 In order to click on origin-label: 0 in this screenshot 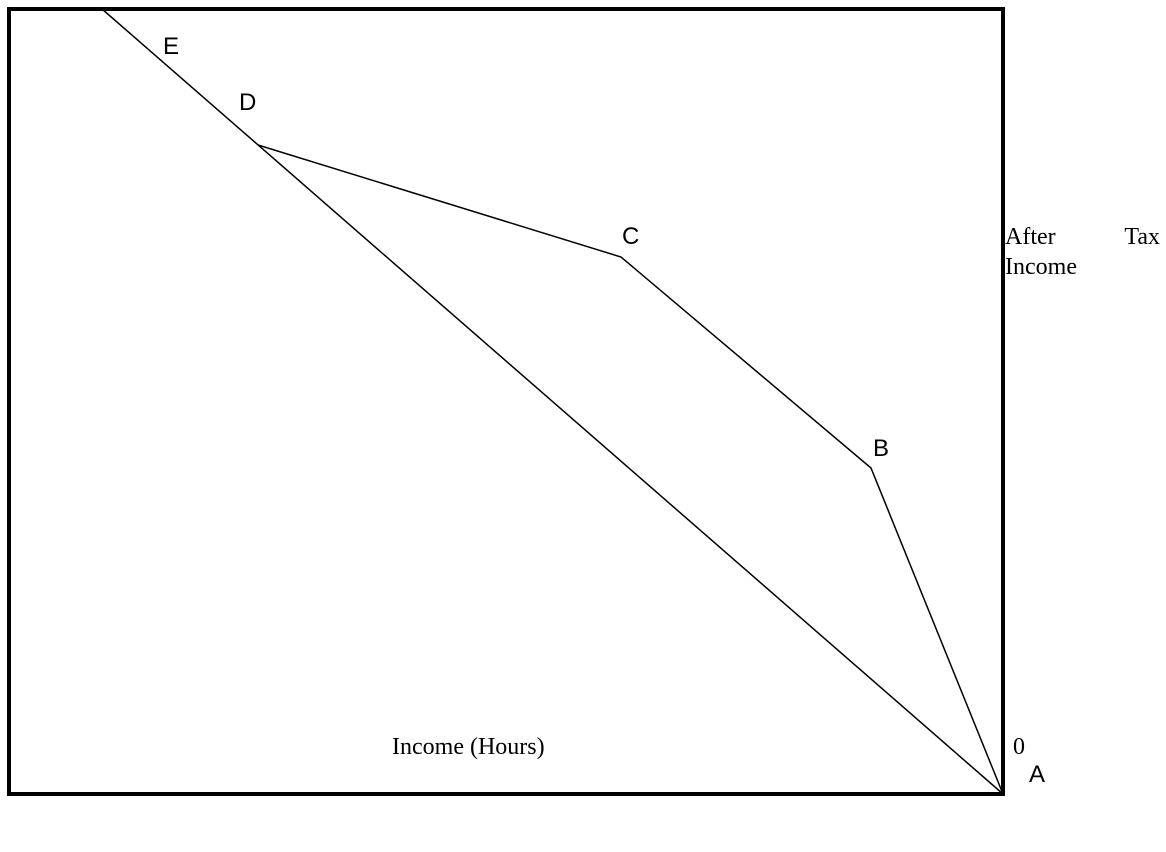, I will do `click(1019, 747)`.